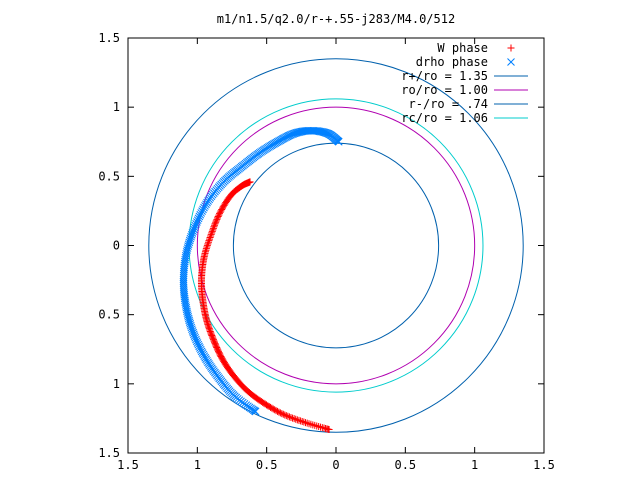 The width and height of the screenshot is (640, 480). What do you see at coordinates (405, 465) in the screenshot?
I see `x-tick-label-4: 0.5` at bounding box center [405, 465].